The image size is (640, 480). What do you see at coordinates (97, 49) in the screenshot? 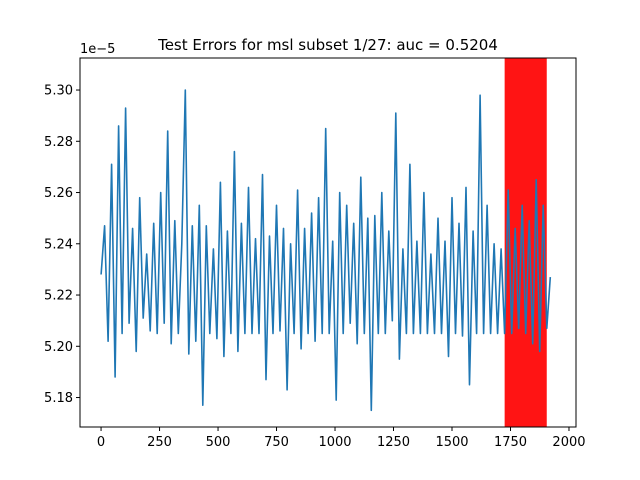
I see `y-offset-label: 1e−5` at bounding box center [97, 49].